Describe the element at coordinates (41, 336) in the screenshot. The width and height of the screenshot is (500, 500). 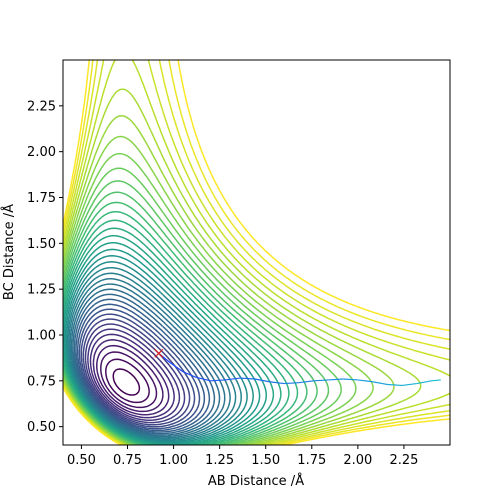
I see `y-tick-label: 1.00` at that location.